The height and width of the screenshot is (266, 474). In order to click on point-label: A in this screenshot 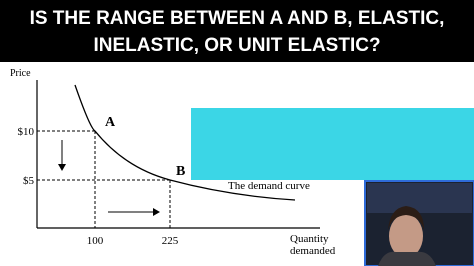, I will do `click(110, 122)`.